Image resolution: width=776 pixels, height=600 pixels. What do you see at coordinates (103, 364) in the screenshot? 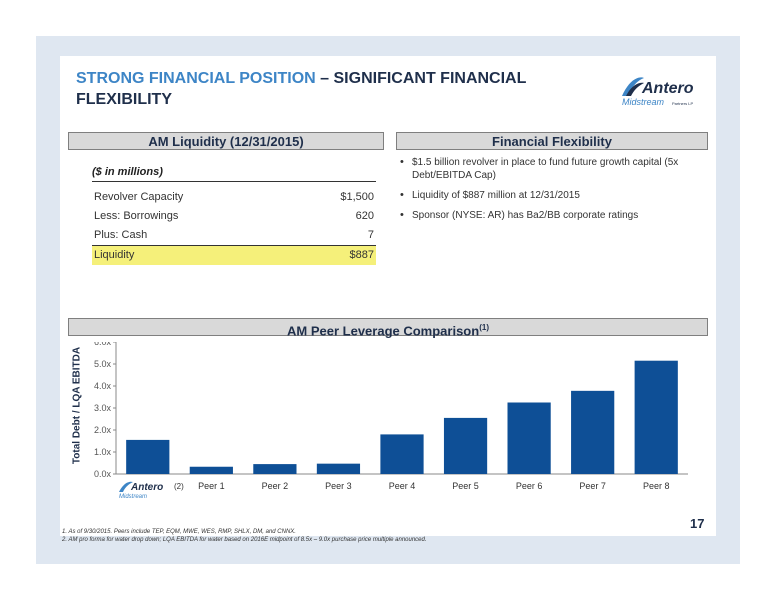
I see `y-tick-label: 5.0x` at bounding box center [103, 364].